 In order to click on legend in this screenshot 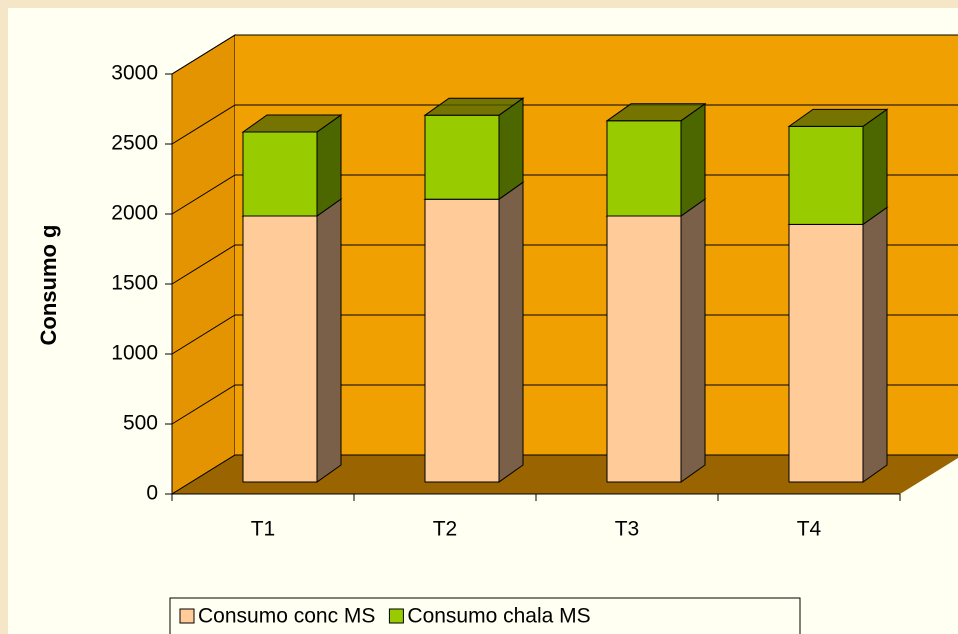, I will do `click(485, 615)`.